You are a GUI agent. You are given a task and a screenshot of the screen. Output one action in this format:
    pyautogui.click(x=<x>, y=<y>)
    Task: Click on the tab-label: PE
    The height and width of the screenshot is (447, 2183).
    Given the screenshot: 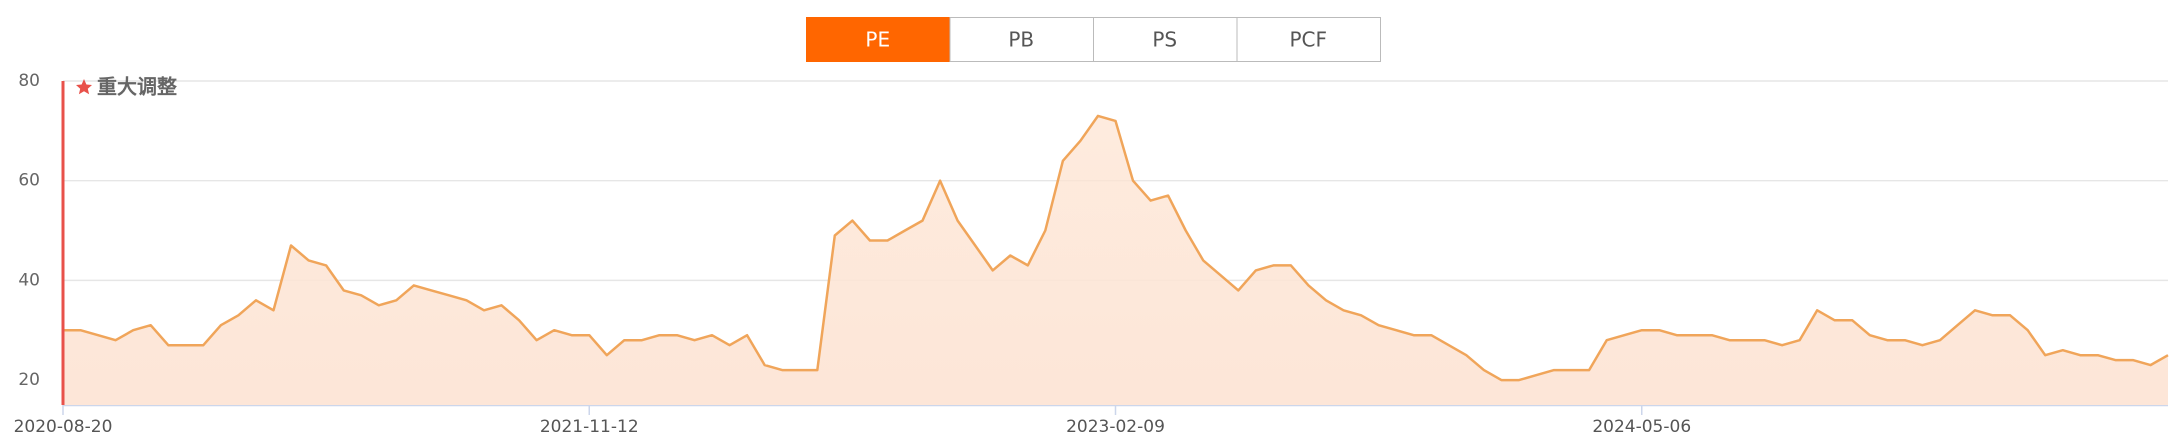 What is the action you would take?
    pyautogui.click(x=877, y=40)
    